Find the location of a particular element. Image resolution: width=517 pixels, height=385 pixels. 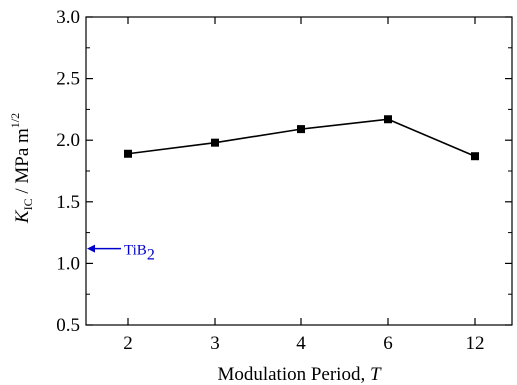

y-axis-title: KIC / MPa m1/2 is located at coordinates (21, 168).